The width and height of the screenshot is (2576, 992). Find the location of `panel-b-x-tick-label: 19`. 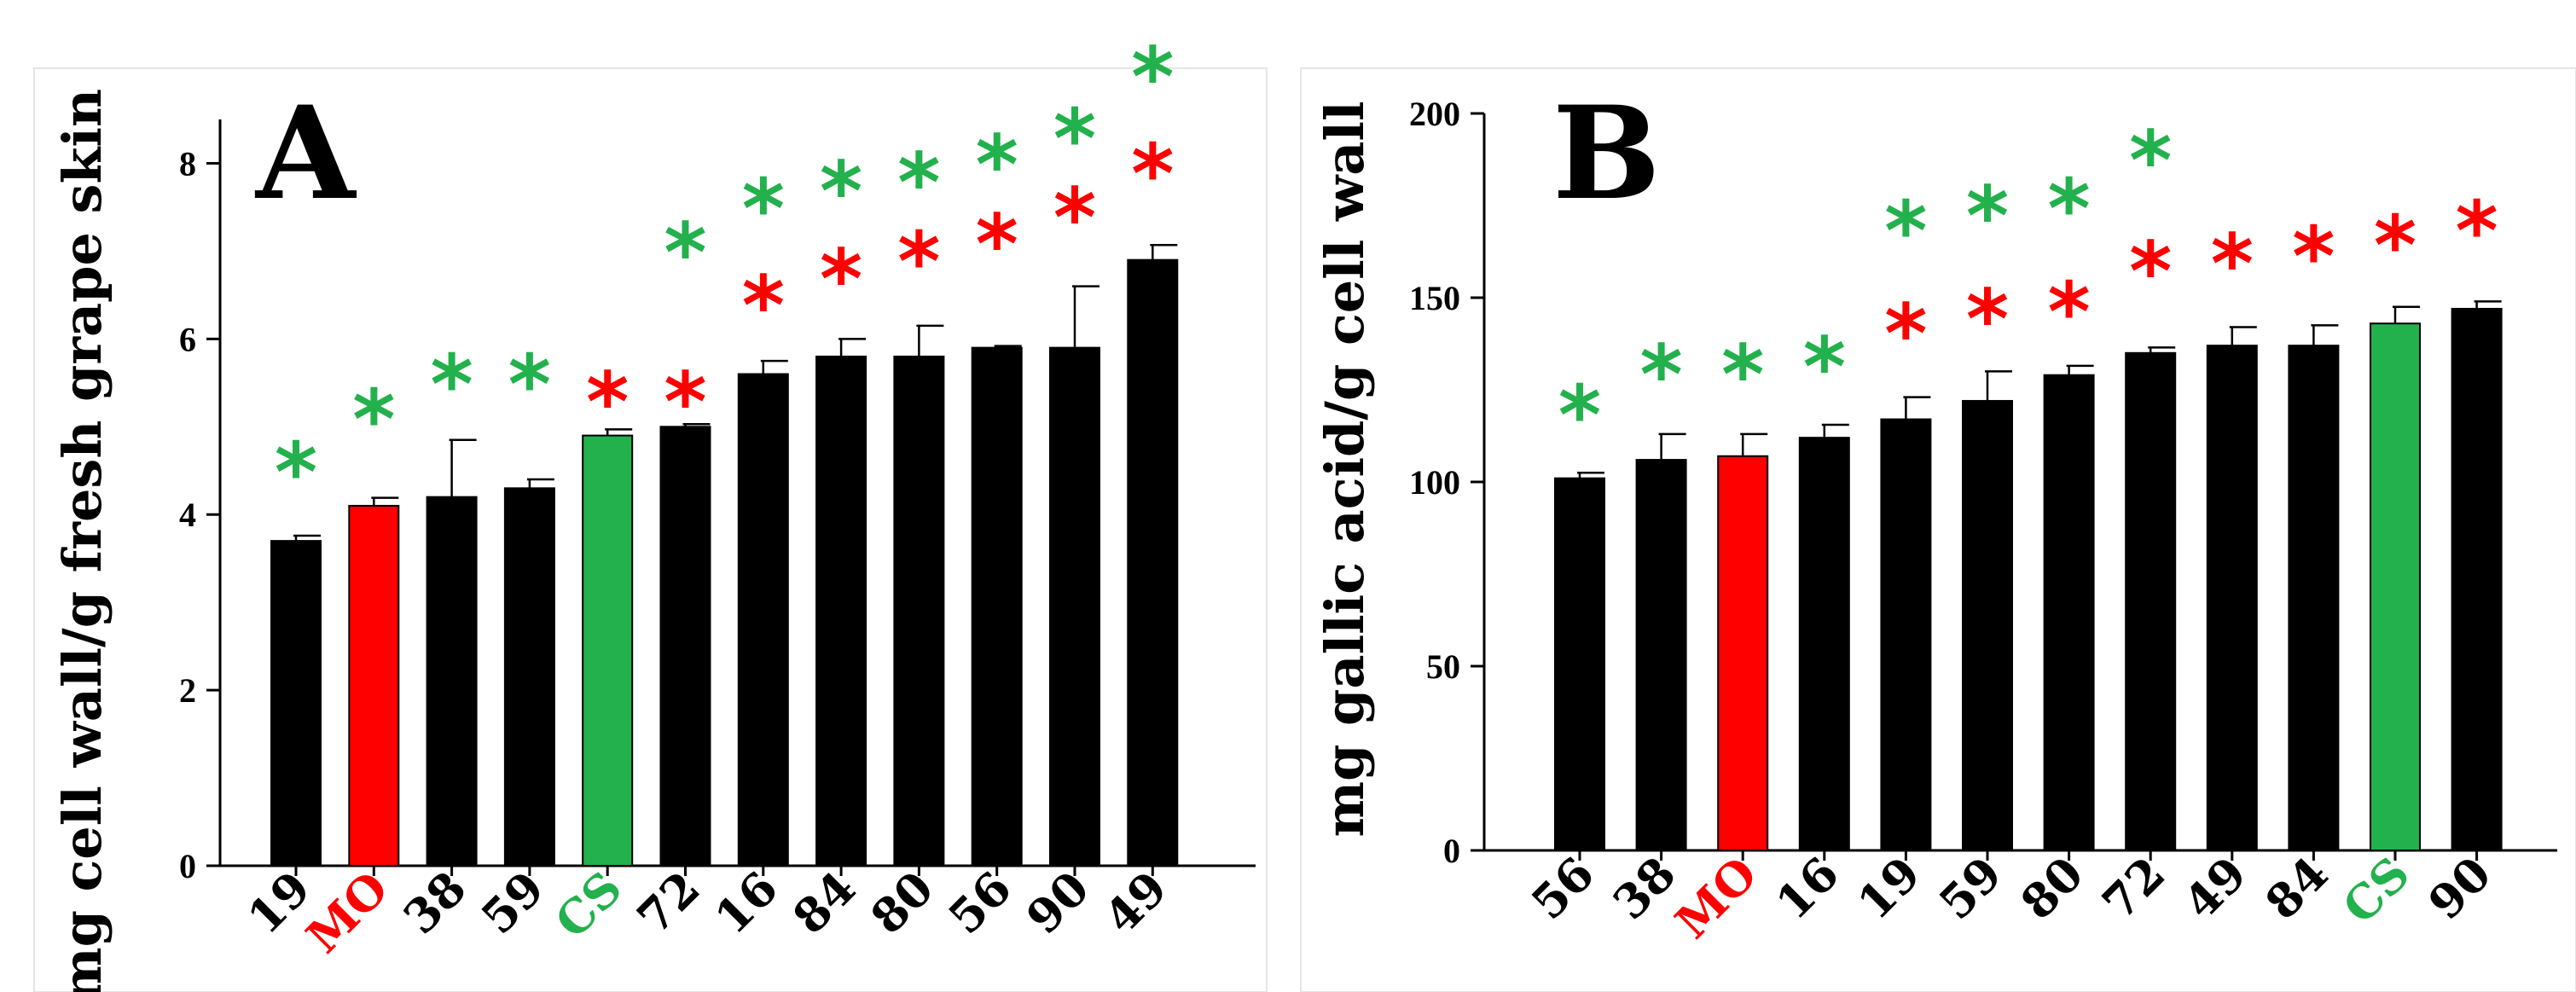

panel-b-x-tick-label: 19 is located at coordinates (1888, 888).